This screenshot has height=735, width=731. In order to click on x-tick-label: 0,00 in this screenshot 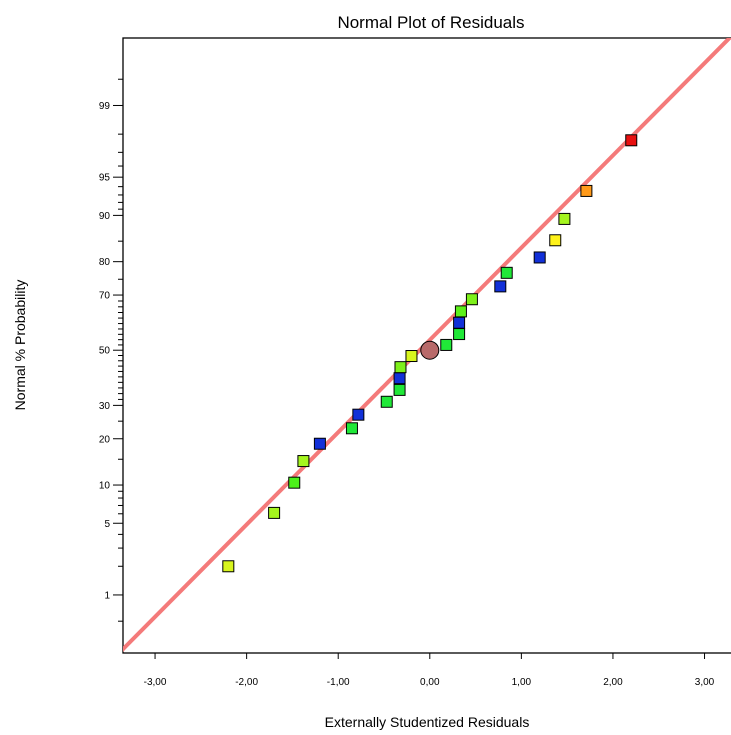, I will do `click(430, 682)`.